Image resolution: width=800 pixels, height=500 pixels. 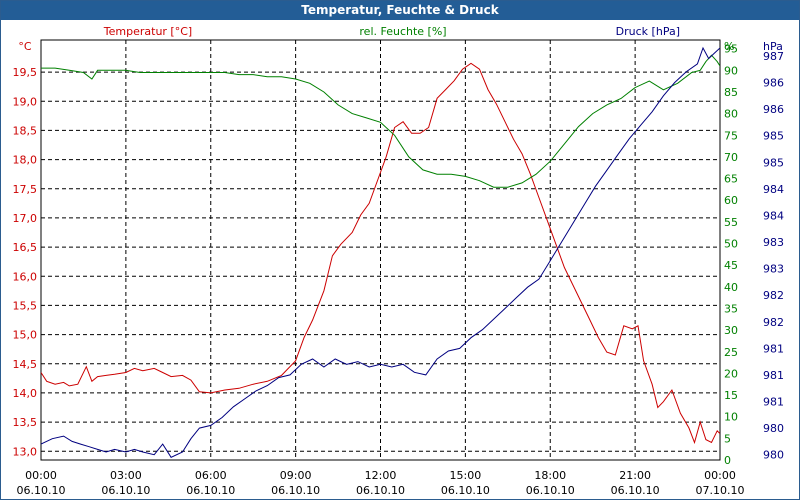 What do you see at coordinates (731, 70) in the screenshot?
I see `humidity-tick-label: 90` at bounding box center [731, 70].